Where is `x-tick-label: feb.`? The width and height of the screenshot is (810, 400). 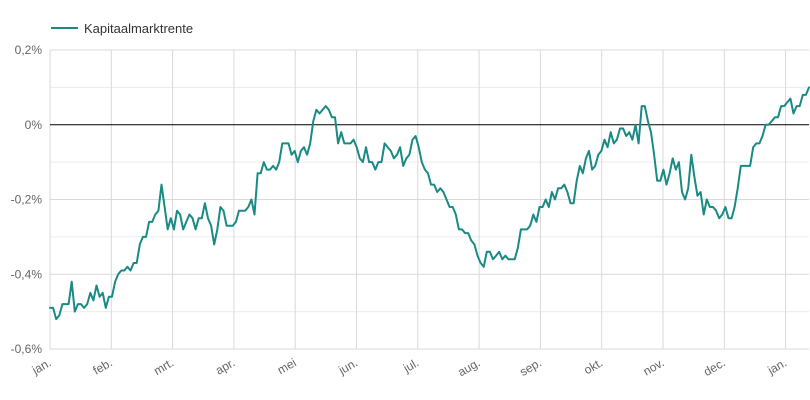 x-tick-label: feb. is located at coordinates (102, 366).